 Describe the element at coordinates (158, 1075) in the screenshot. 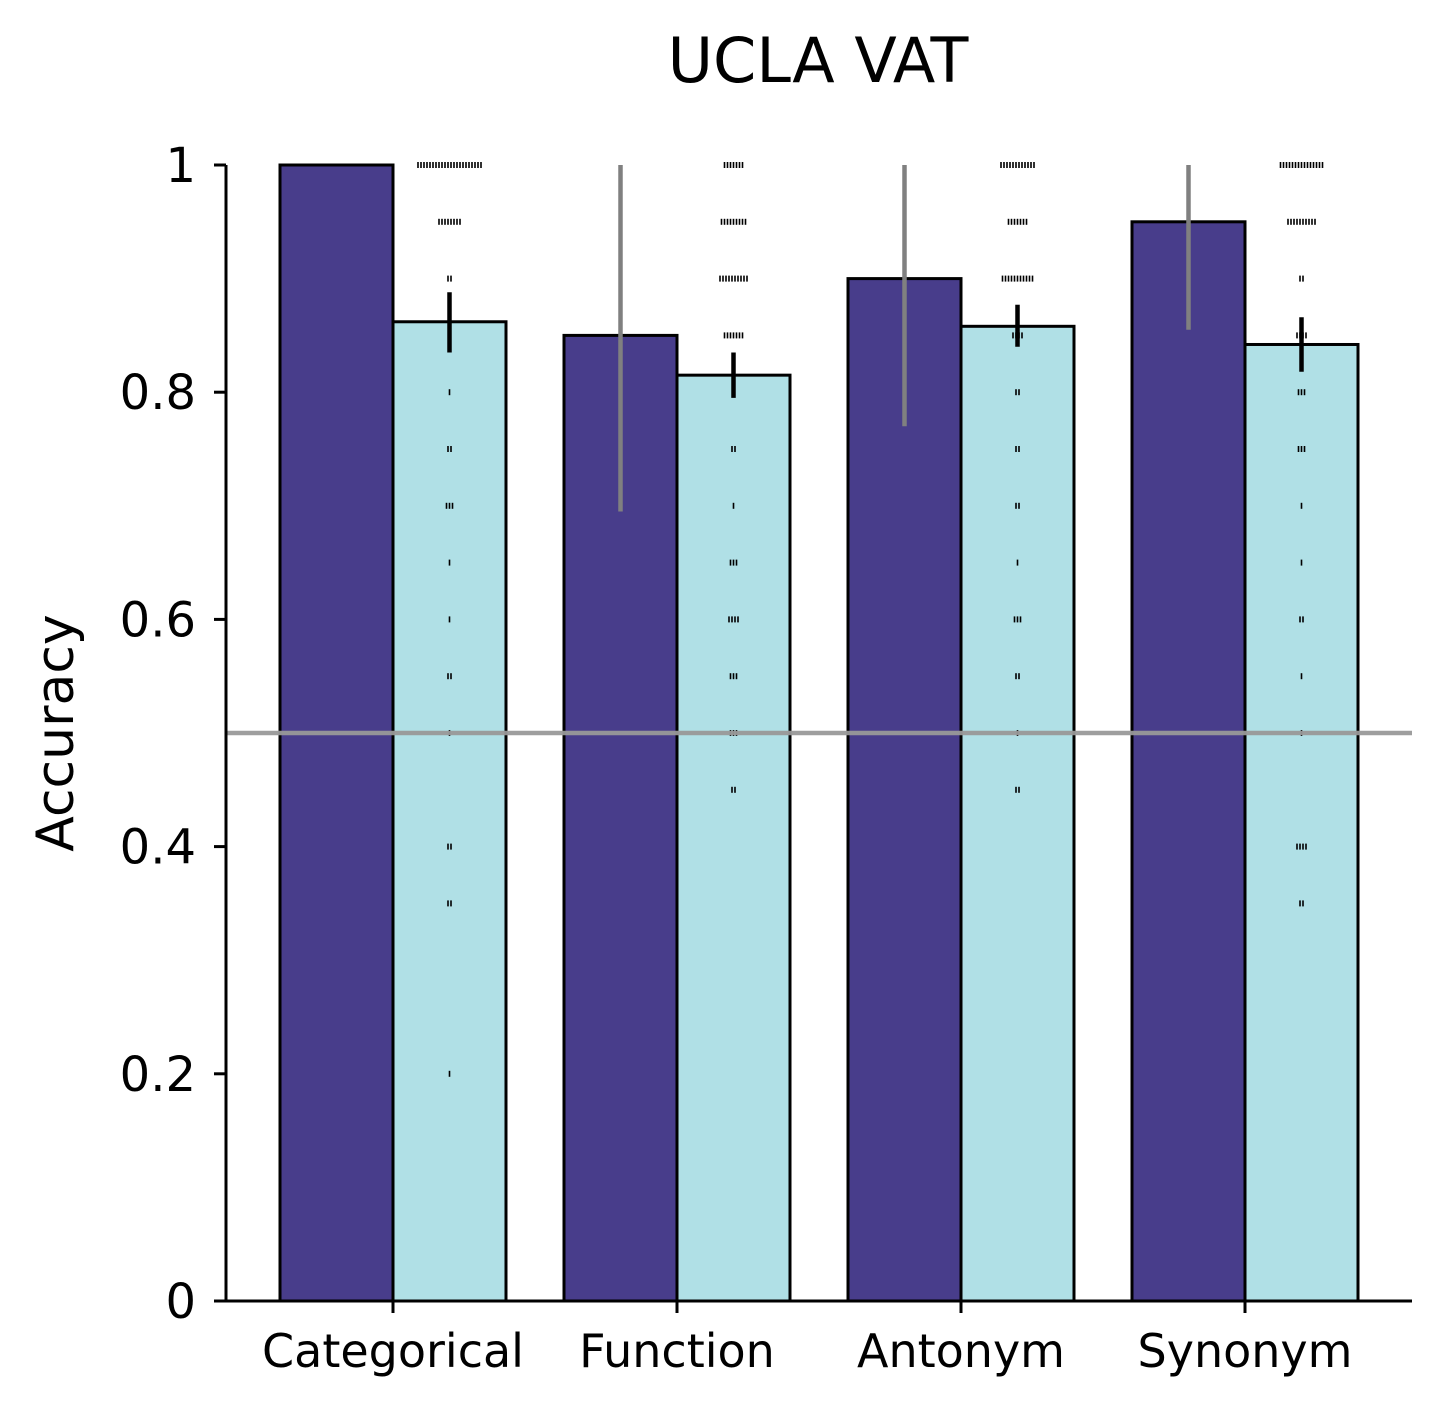

I see `y-tick-label: 0.2` at that location.